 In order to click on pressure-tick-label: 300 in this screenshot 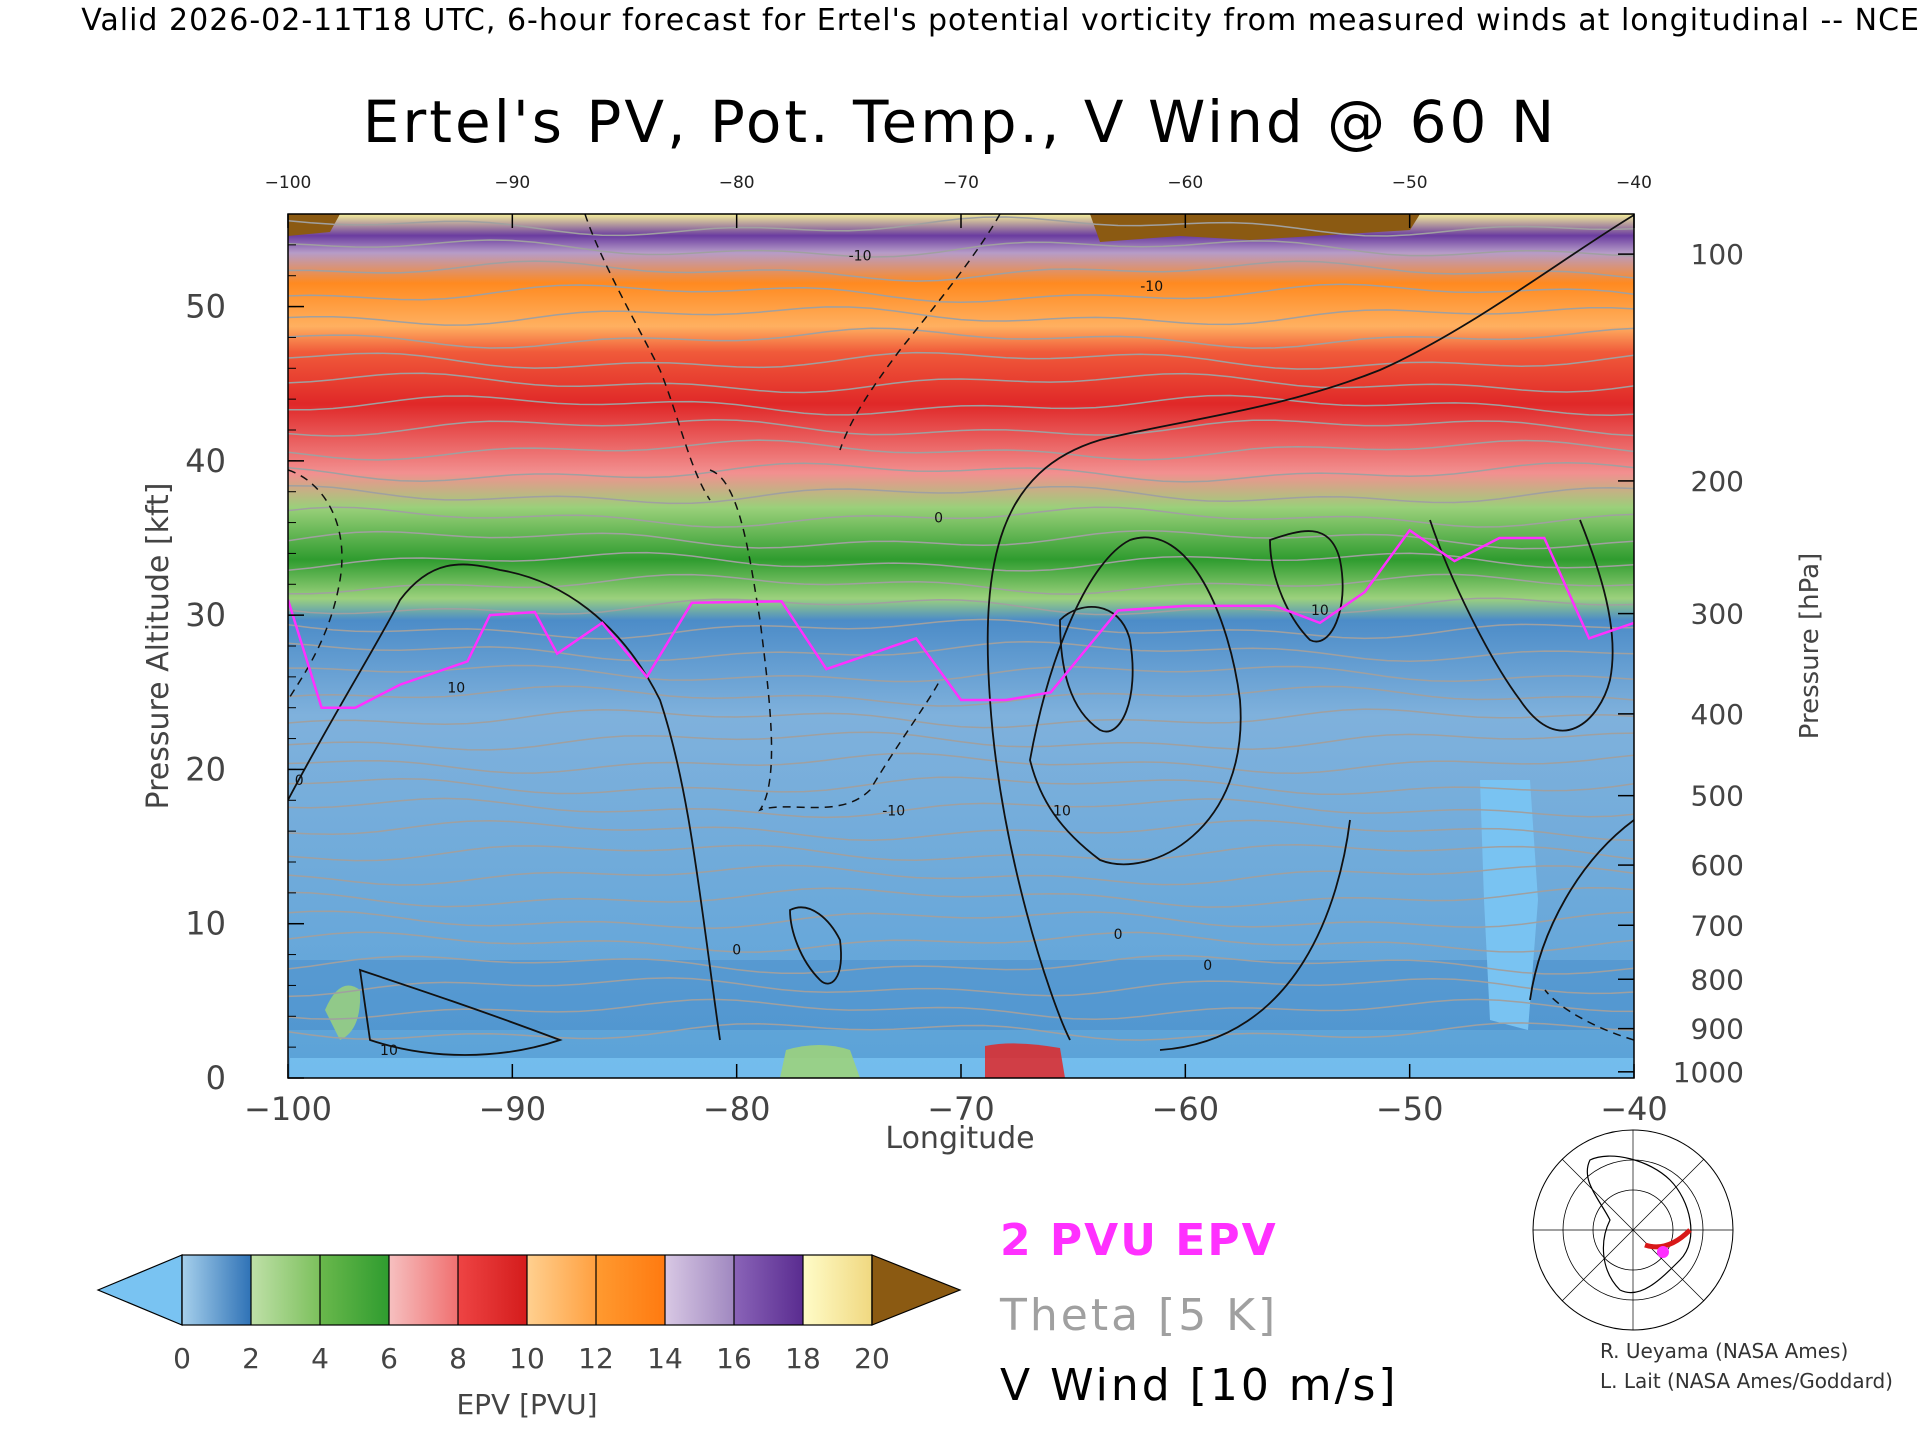, I will do `click(1717, 614)`.